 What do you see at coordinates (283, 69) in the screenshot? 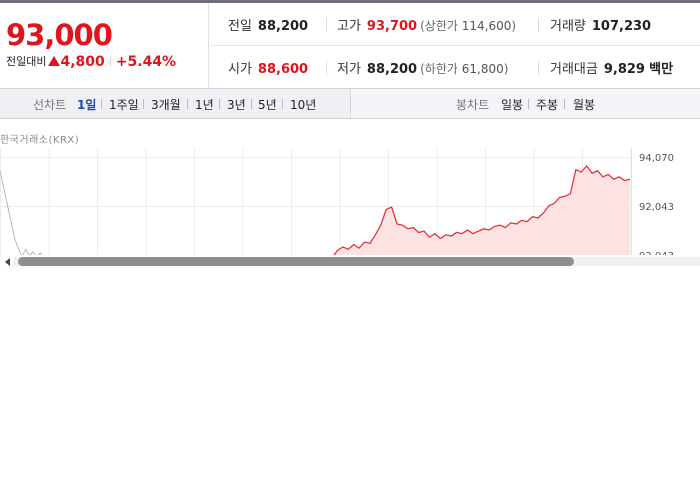
I see `open-value: 88,600` at bounding box center [283, 69].